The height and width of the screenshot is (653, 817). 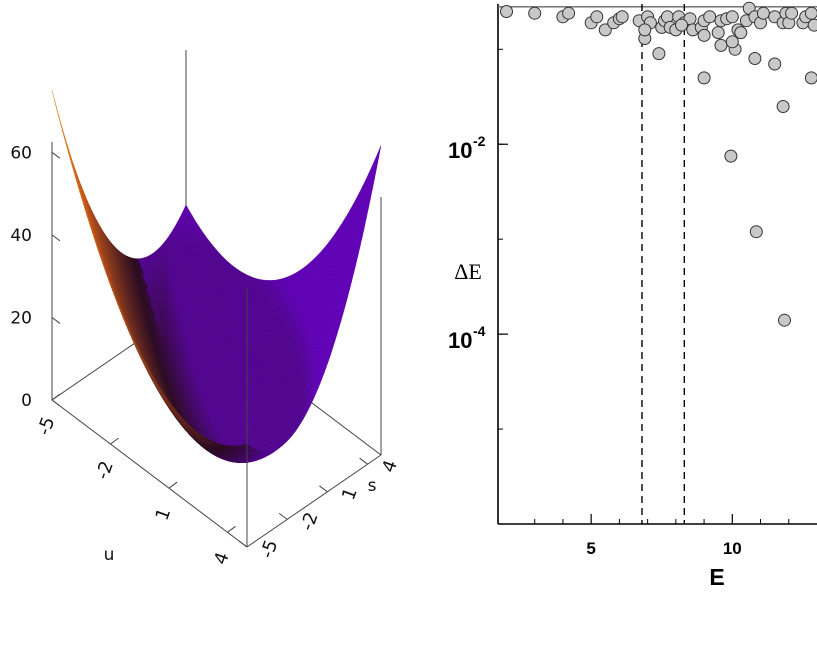 What do you see at coordinates (21, 153) in the screenshot?
I see `surface-z-tick-label: 60` at bounding box center [21, 153].